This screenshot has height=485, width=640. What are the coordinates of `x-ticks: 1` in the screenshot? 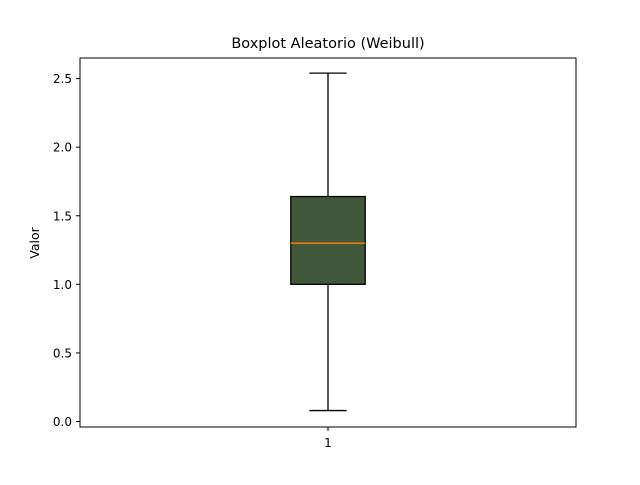 It's located at (328, 438).